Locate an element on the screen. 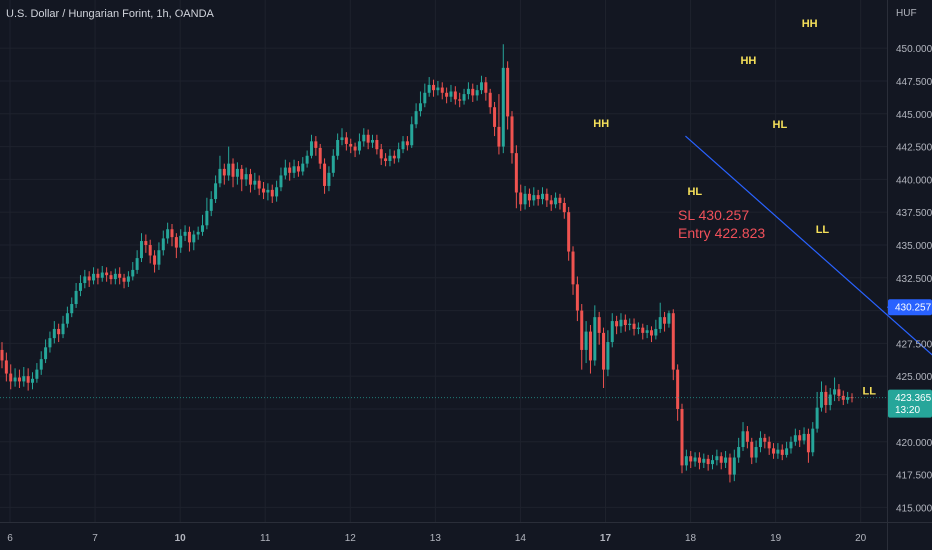 This screenshot has height=550, width=932. pattern-label: HL is located at coordinates (780, 125).